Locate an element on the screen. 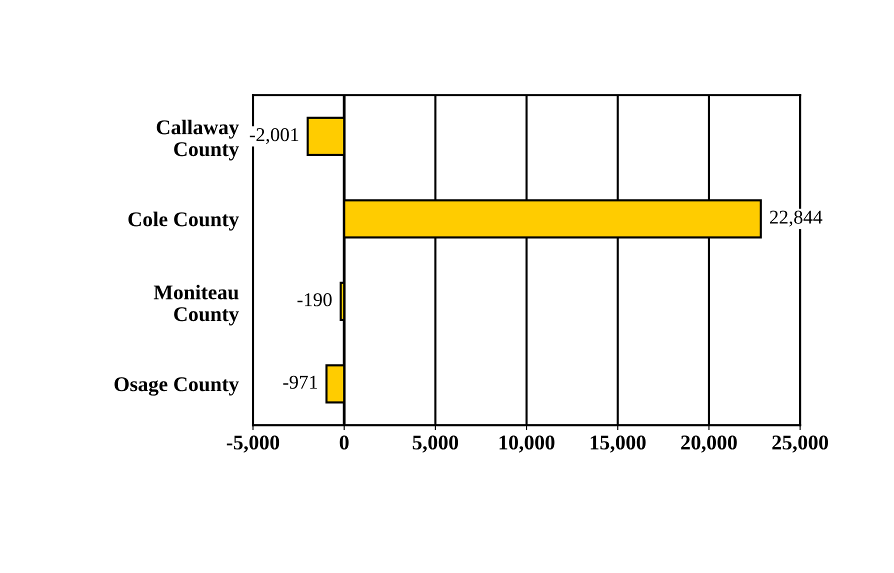 This screenshot has width=894, height=573. x-tick-label: 15,000 is located at coordinates (618, 444).